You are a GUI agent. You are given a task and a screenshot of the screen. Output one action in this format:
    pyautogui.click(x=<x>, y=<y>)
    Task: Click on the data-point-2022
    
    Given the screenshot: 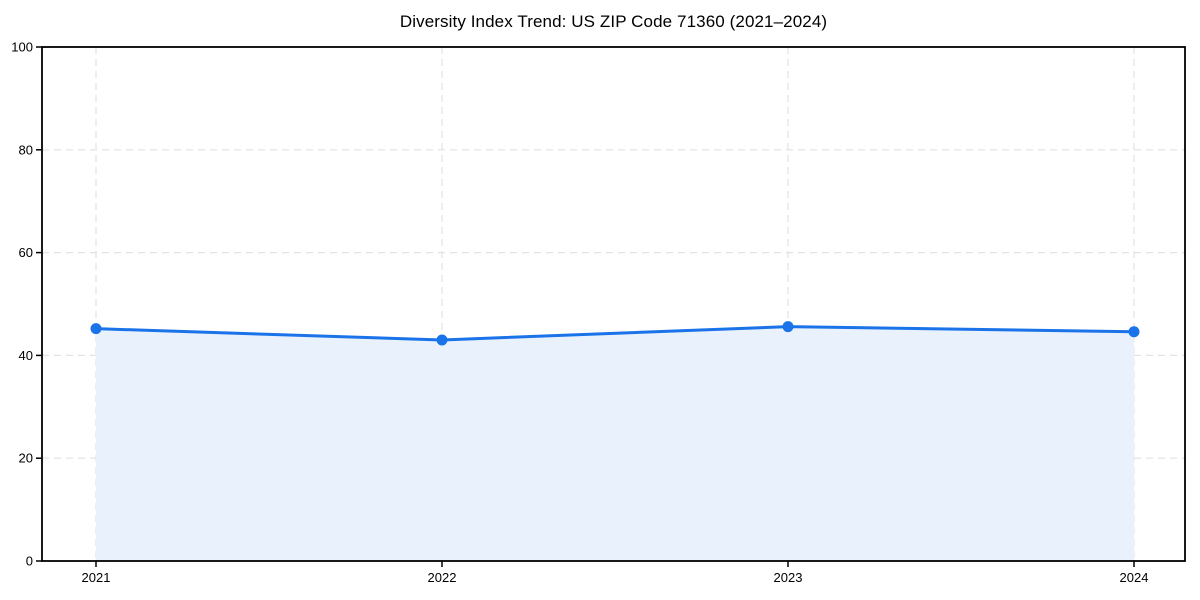 What is the action you would take?
    pyautogui.click(x=442, y=340)
    